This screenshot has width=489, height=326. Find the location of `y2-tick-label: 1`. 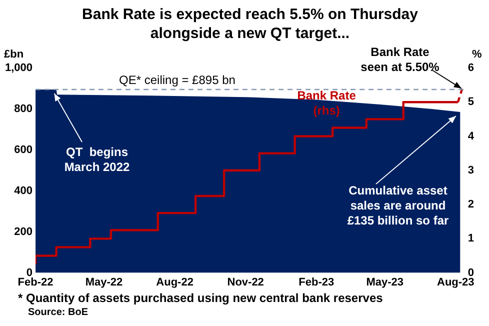

y2-tick-label: 1 is located at coordinates (471, 238).